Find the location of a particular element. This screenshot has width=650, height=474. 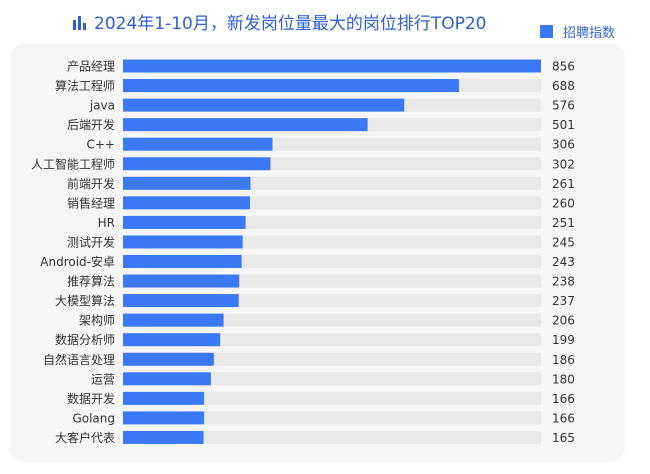

category-label: java is located at coordinates (102, 106).